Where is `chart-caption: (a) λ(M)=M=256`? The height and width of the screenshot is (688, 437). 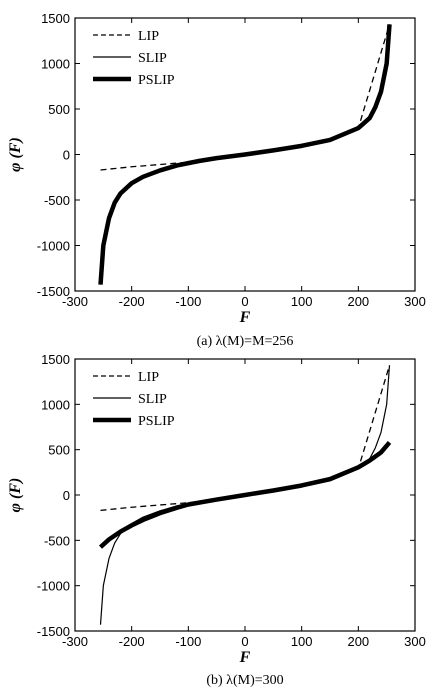
chart-caption: (a) λ(M)=M=256 is located at coordinates (245, 341).